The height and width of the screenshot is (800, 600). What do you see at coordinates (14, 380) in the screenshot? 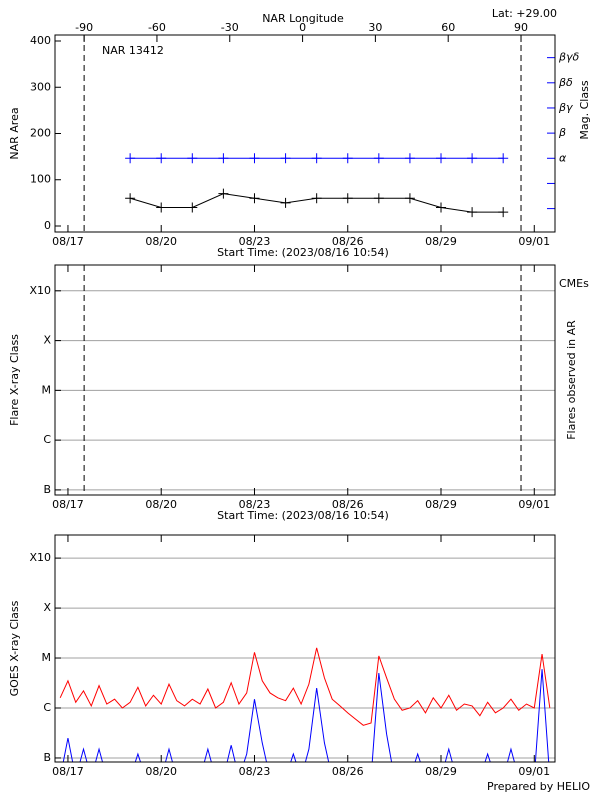
I see `y-axis-title: Flare X-ray Class` at bounding box center [14, 380].